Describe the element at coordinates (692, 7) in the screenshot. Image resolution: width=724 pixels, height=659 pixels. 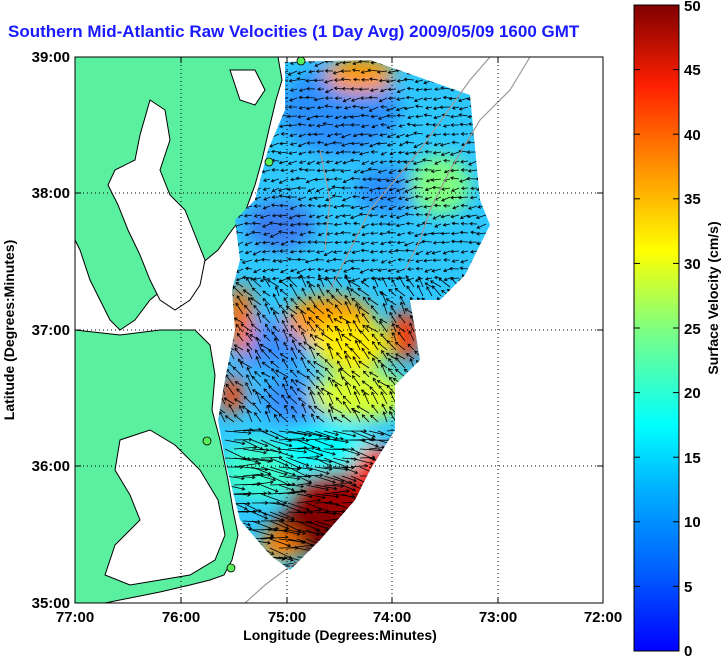
I see `colorbar-tick-label: 50` at that location.